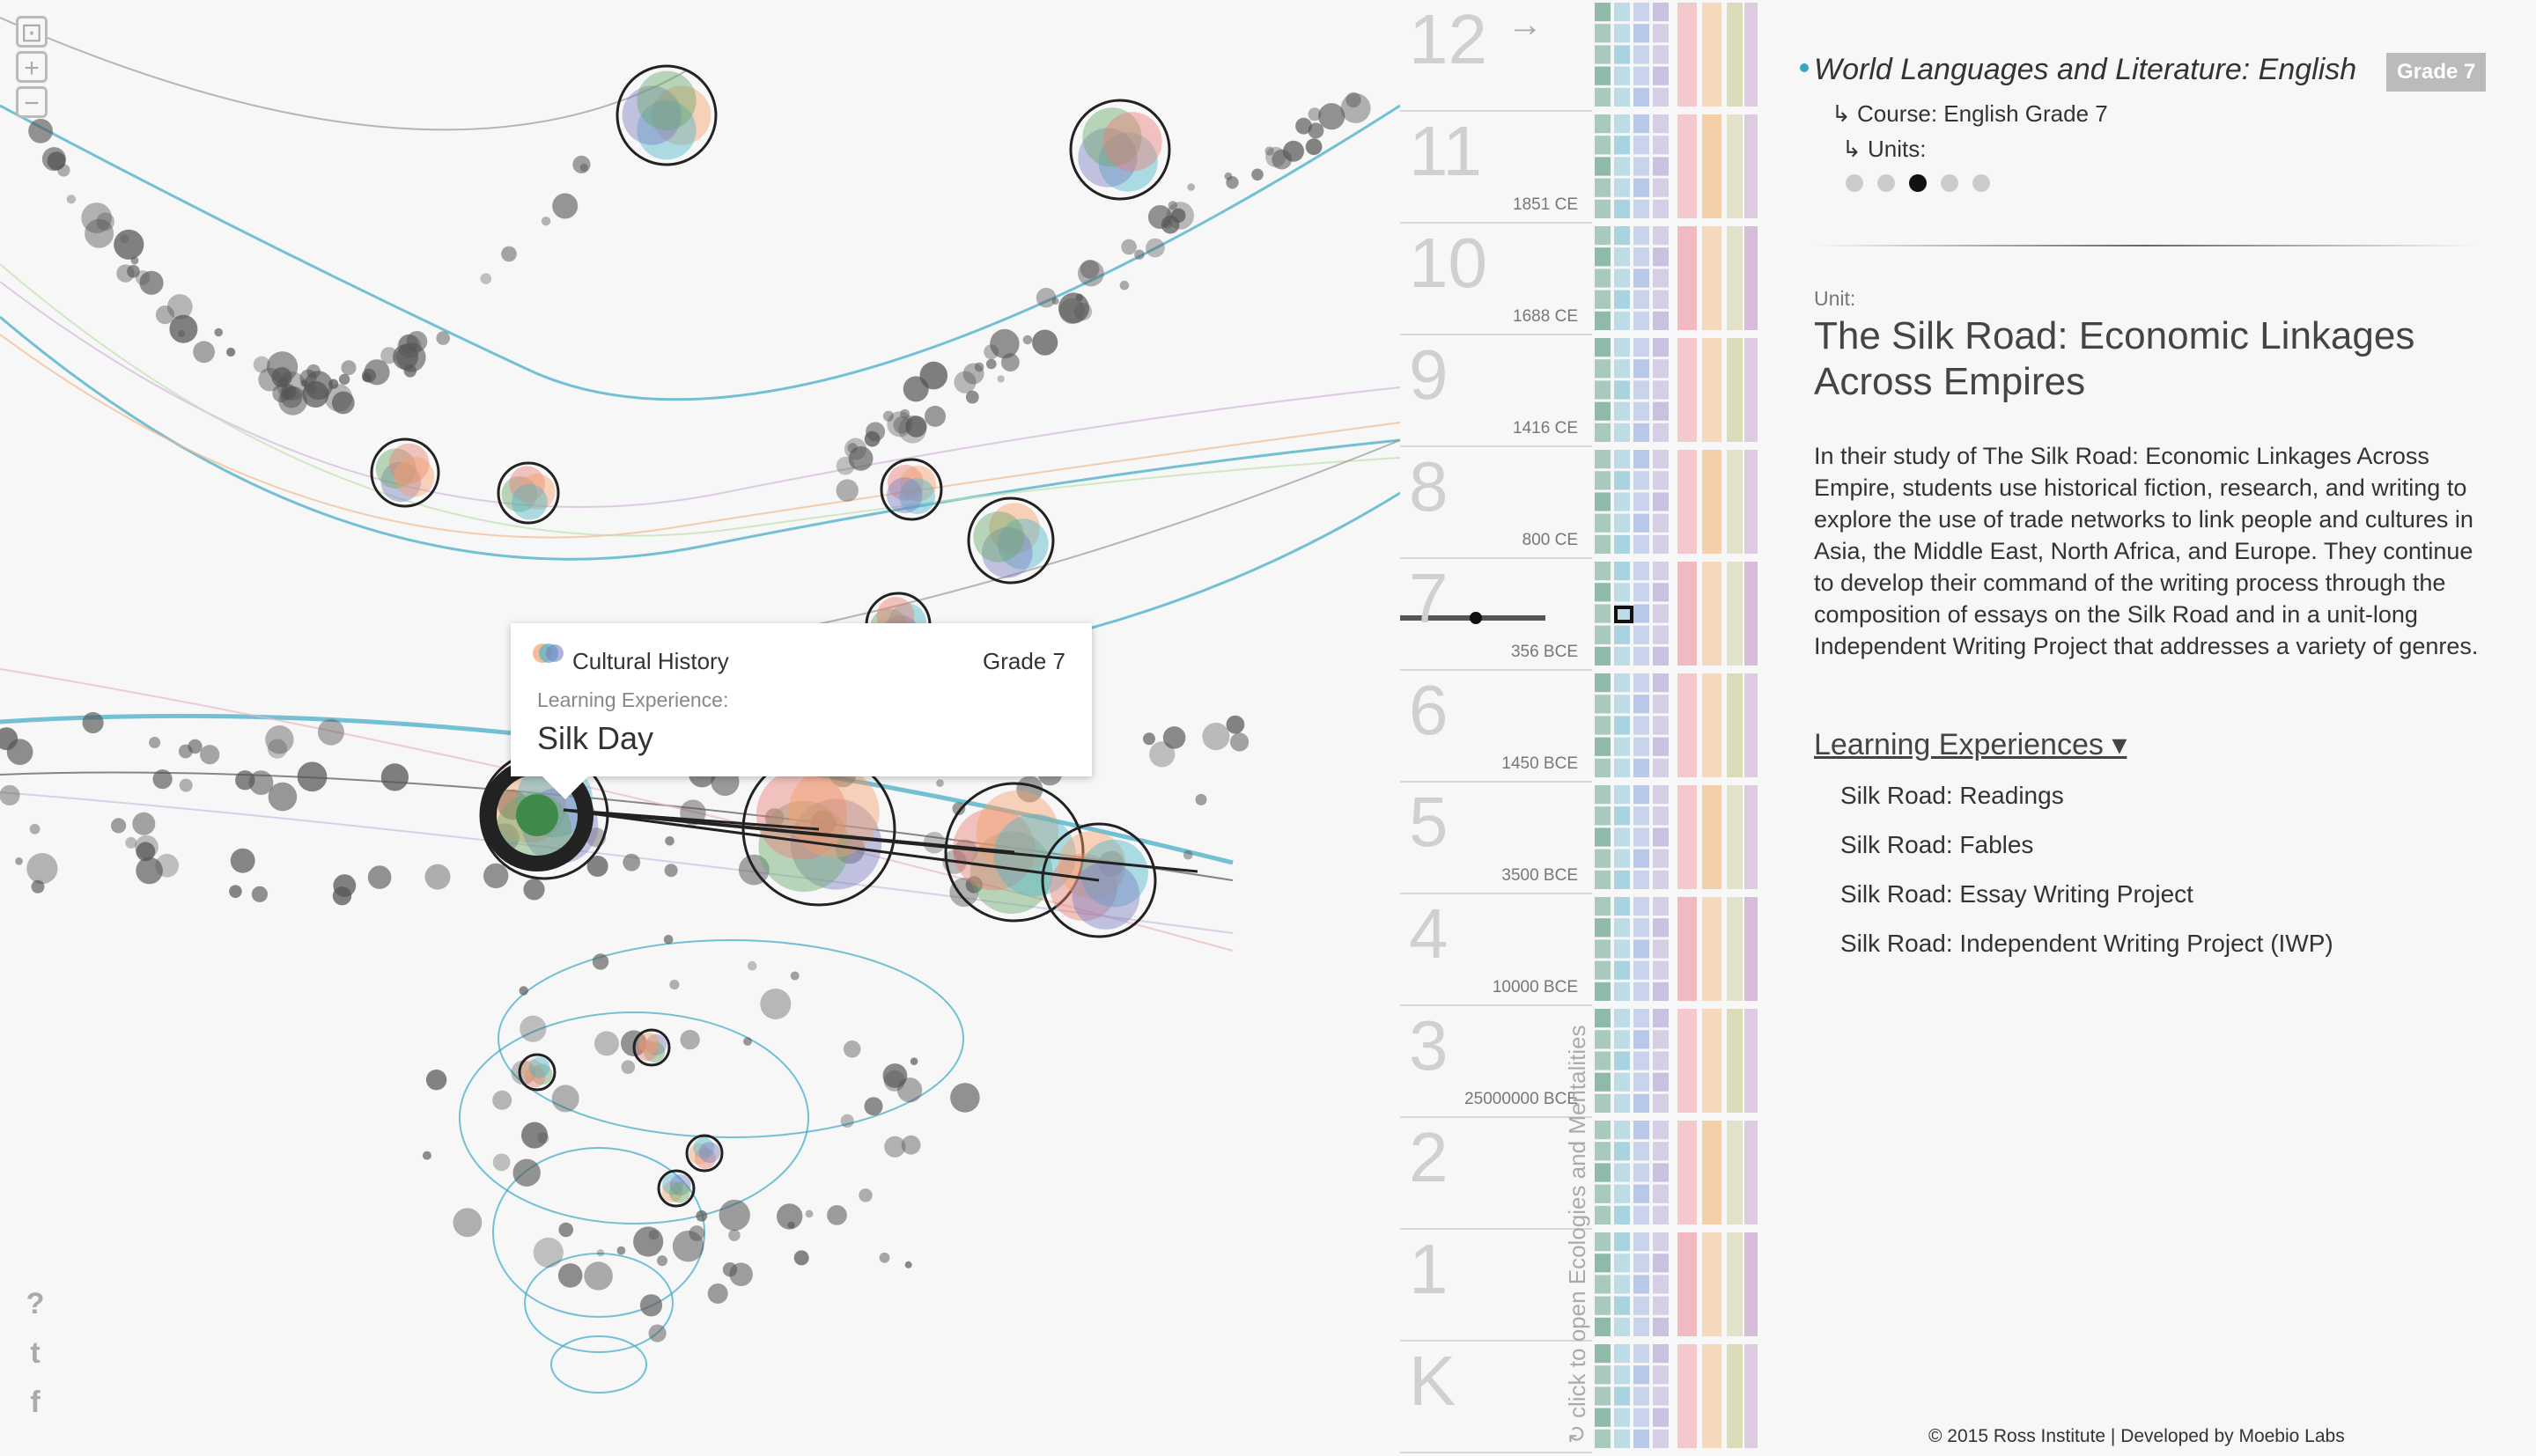  Describe the element at coordinates (1970, 744) in the screenshot. I see `learning-experiences-toggle: Learning Experiences ▾` at that location.